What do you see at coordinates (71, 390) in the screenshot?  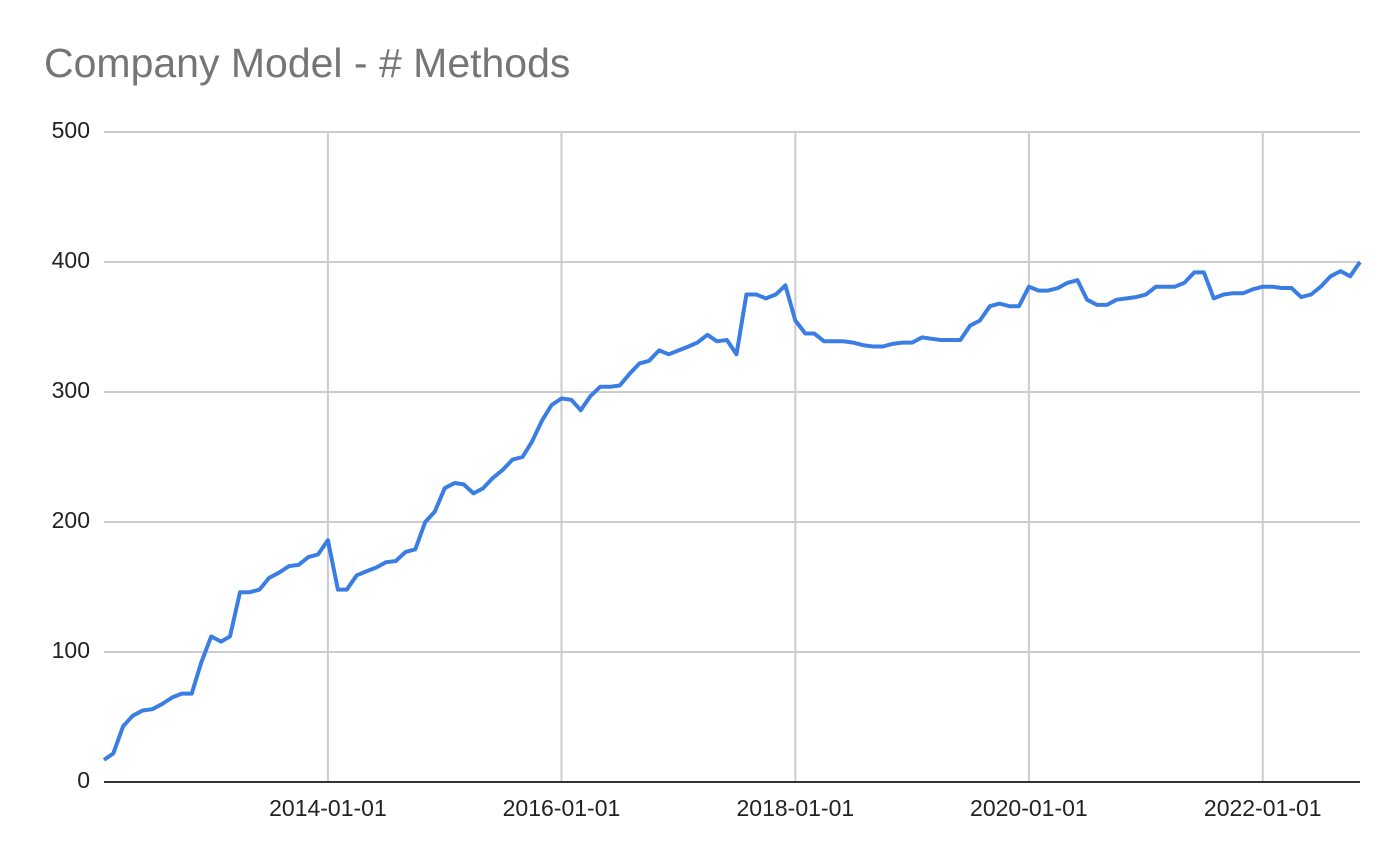 I see `y-tick-label: 300` at bounding box center [71, 390].